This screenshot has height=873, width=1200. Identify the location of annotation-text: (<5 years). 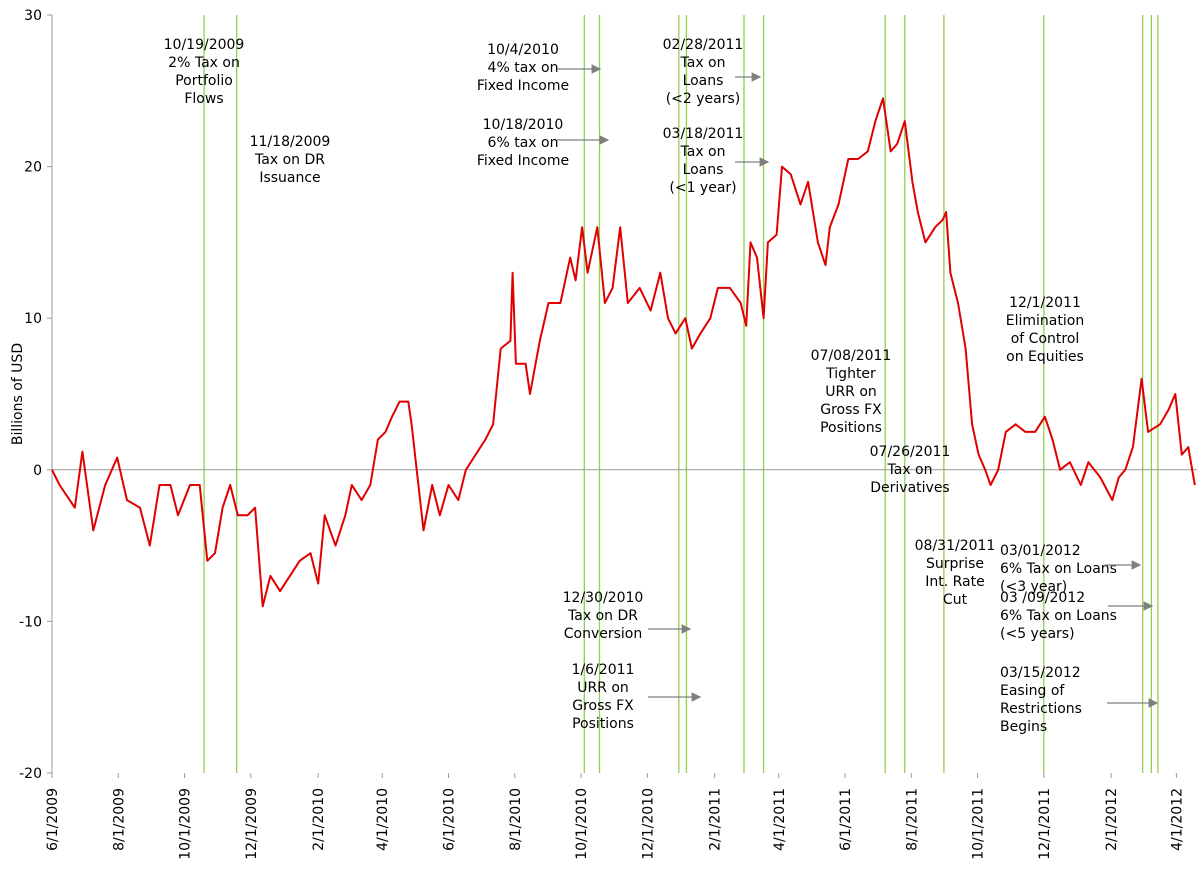
(1037, 634).